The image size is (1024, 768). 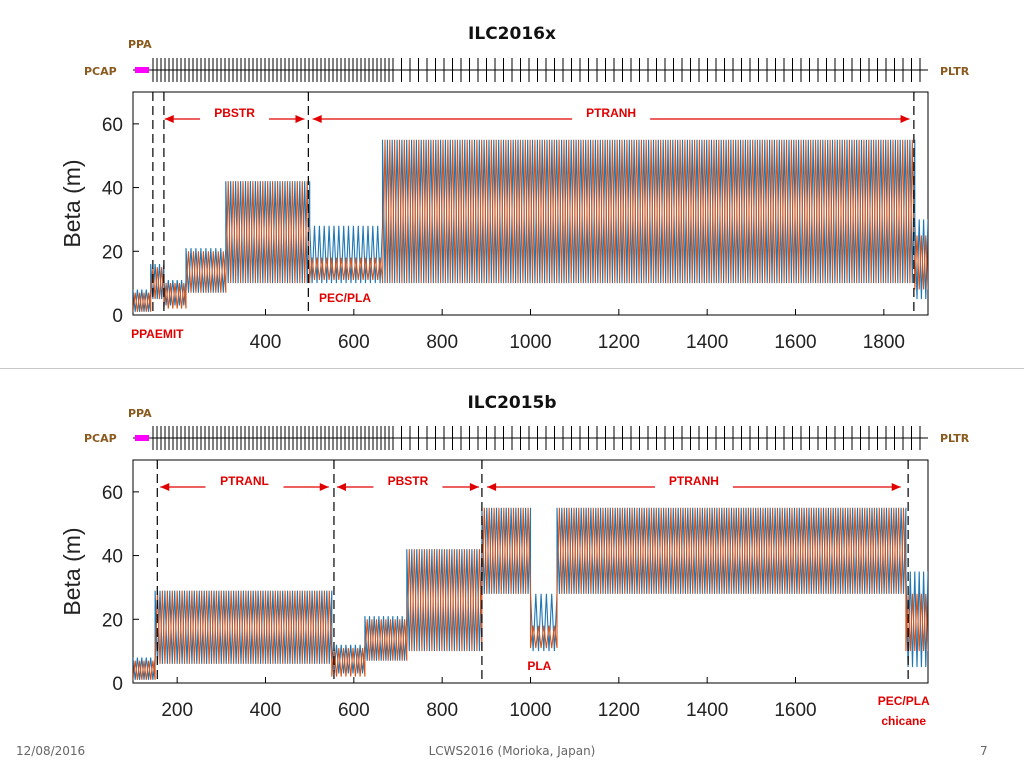 I want to click on region-label: PTRANL, so click(x=244, y=481).